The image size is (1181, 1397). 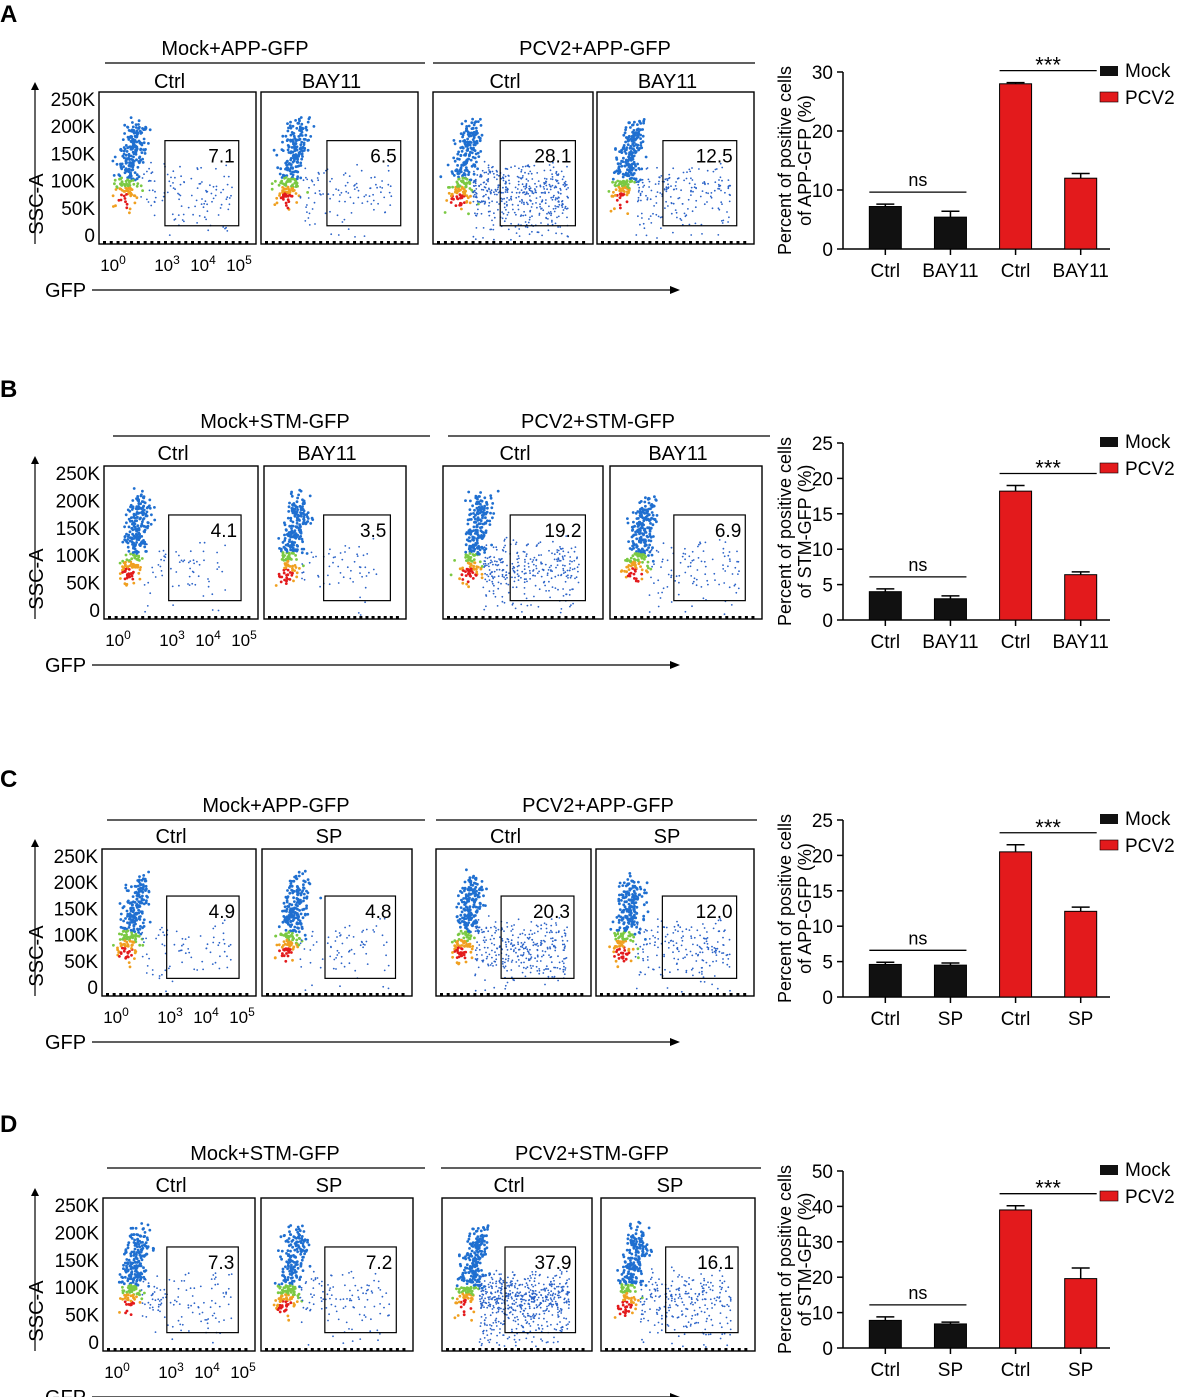 I want to click on condition-label: SP, so click(x=329, y=837).